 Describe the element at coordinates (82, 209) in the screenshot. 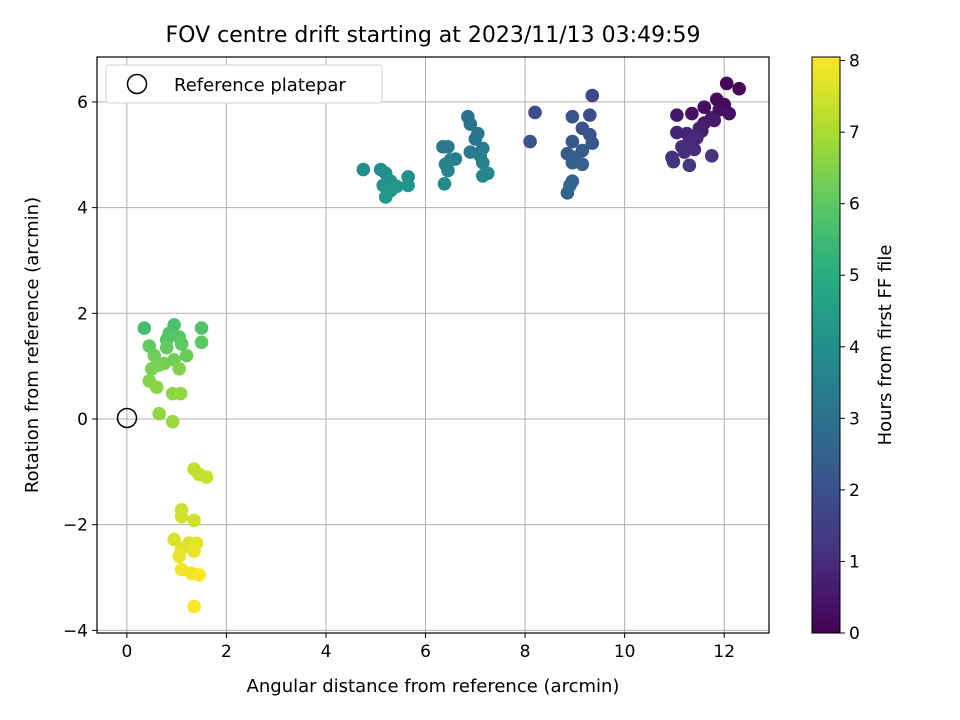

I see `y-tick-label: 4` at that location.